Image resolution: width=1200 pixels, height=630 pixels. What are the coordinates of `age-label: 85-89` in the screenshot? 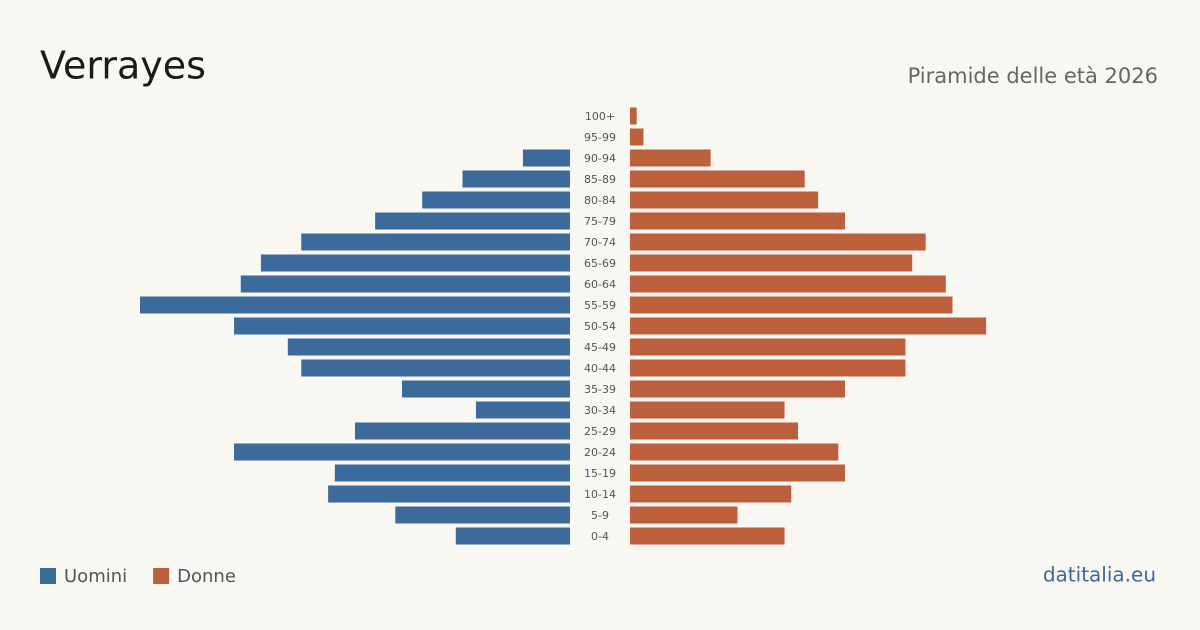 It's located at (600, 179).